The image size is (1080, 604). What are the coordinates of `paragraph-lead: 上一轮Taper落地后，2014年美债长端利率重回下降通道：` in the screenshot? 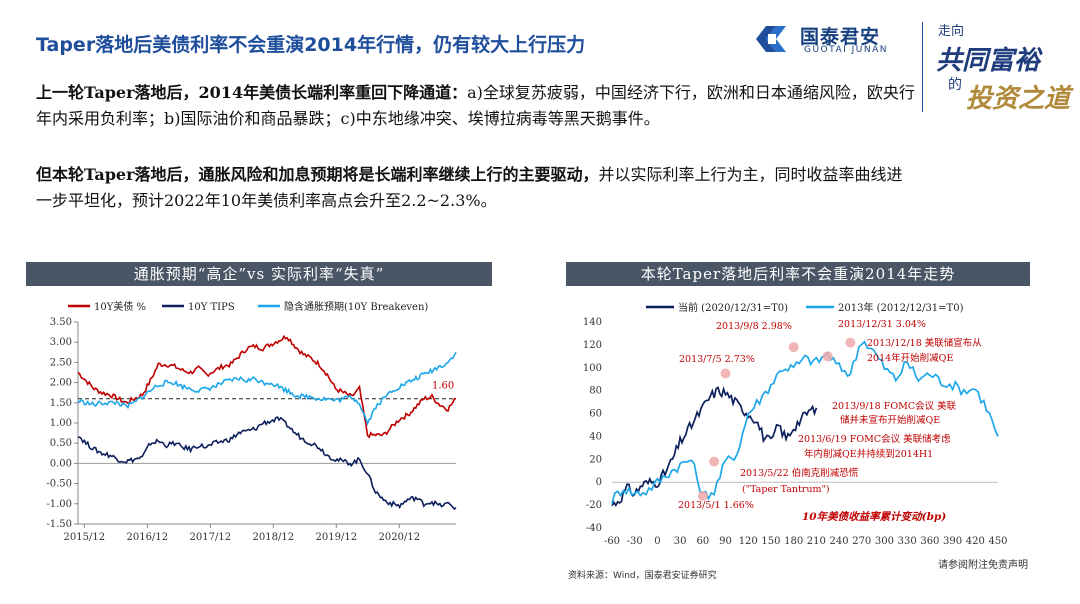 It's located at (252, 92).